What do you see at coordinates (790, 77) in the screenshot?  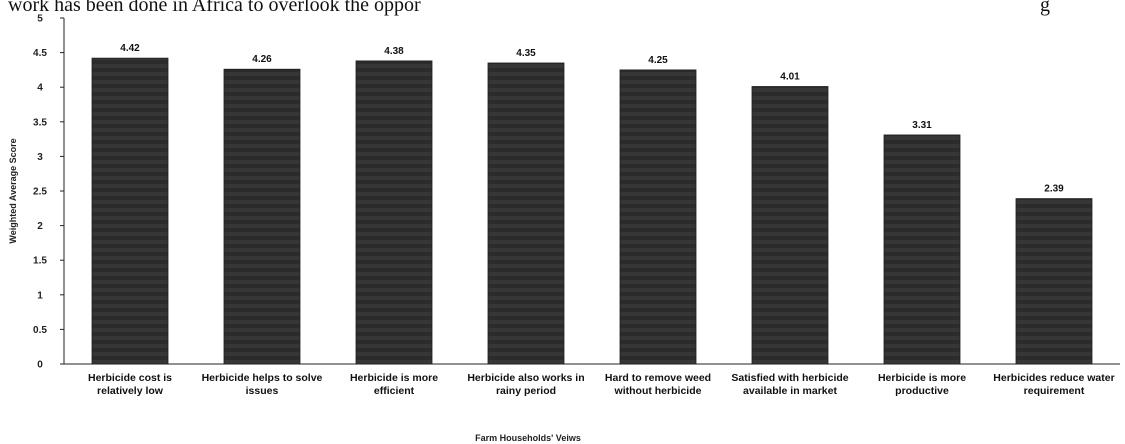 I see `data-label: 4.01` at bounding box center [790, 77].